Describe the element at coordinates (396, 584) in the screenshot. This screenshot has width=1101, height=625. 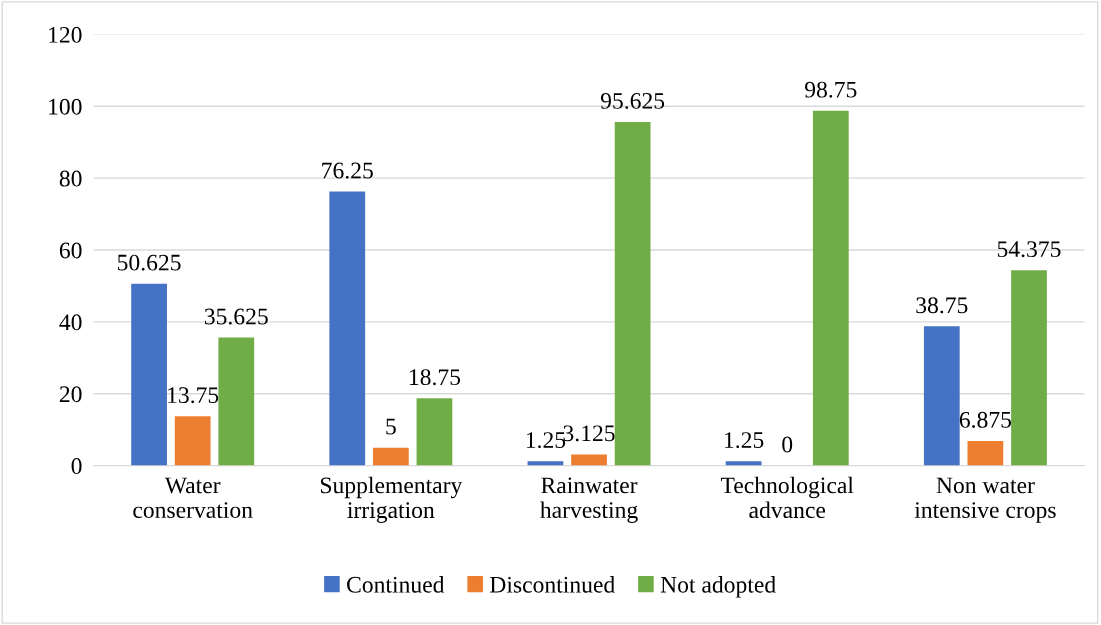
I see `legend-label: Continued` at that location.